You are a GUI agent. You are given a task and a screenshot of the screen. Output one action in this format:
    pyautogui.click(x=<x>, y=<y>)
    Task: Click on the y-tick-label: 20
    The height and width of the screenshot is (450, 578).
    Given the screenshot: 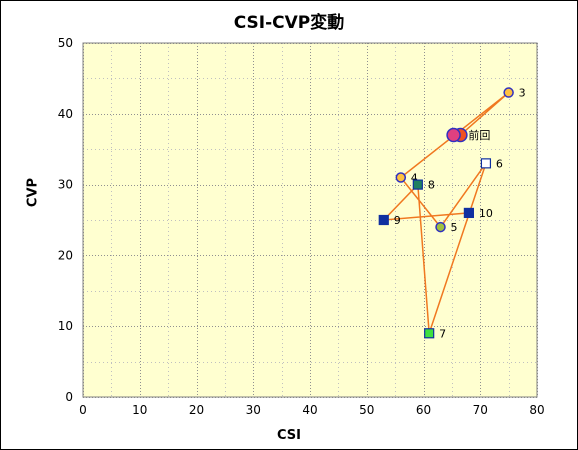 What is the action you would take?
    pyautogui.click(x=65, y=255)
    